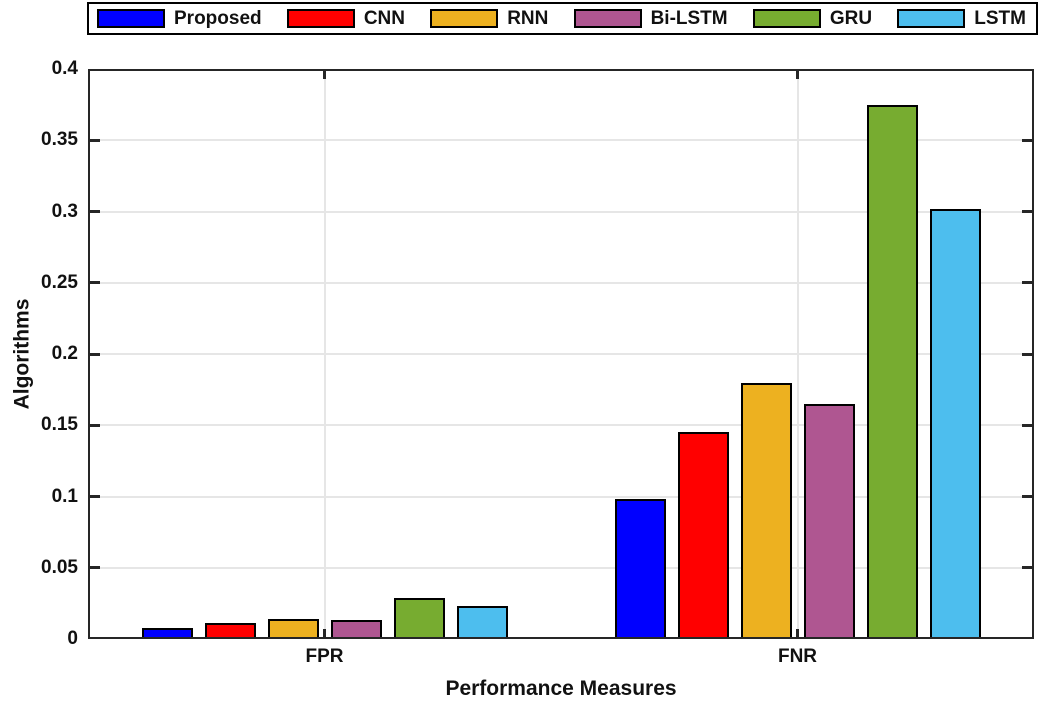 The height and width of the screenshot is (709, 1038). What do you see at coordinates (59, 140) in the screenshot?
I see `y-tick-label: 0.35` at bounding box center [59, 140].